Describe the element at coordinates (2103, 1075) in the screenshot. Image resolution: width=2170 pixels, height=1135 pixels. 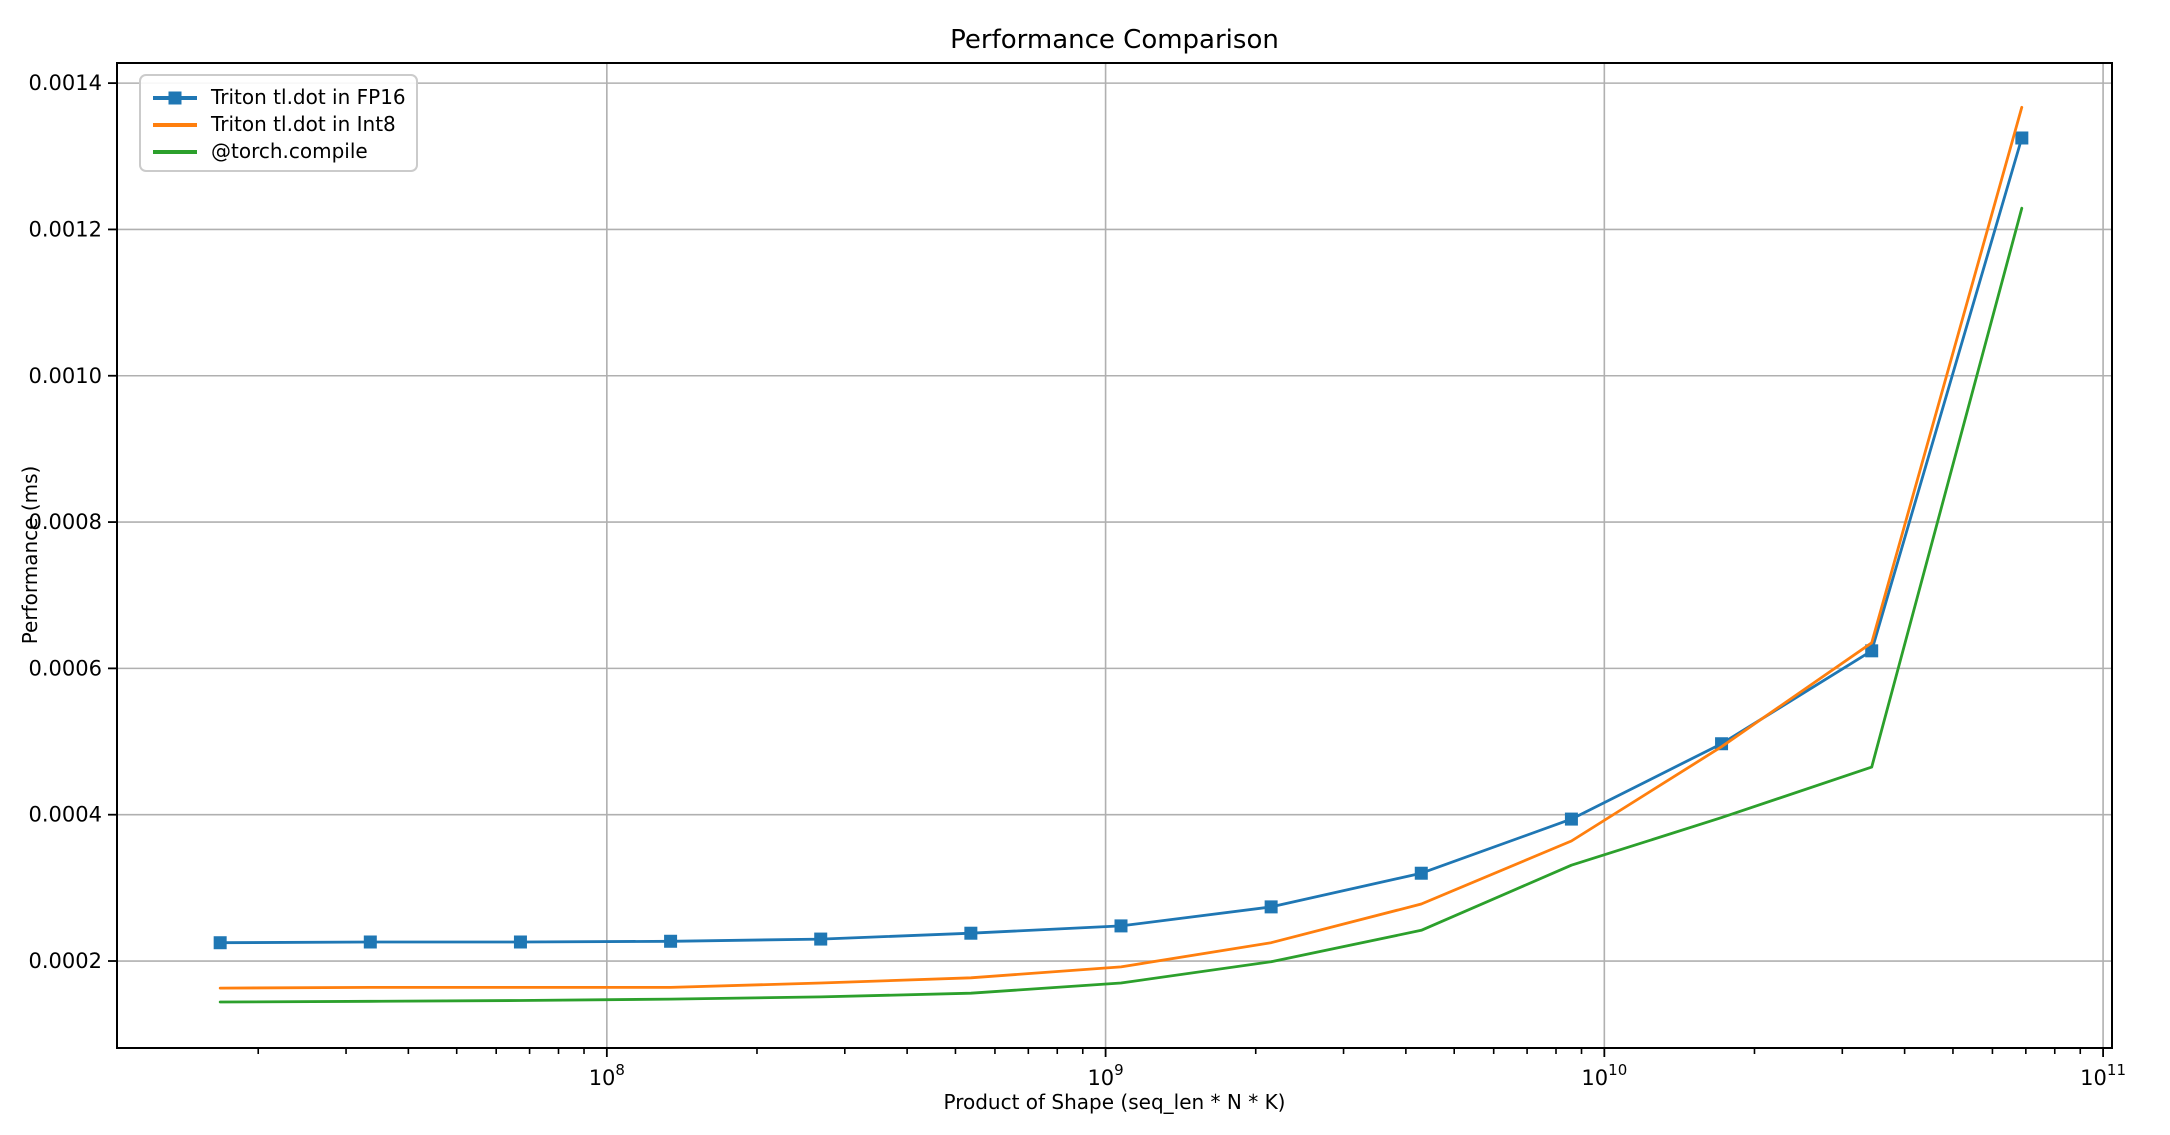
I see `x-tick-label: 10¹¹` at that location.